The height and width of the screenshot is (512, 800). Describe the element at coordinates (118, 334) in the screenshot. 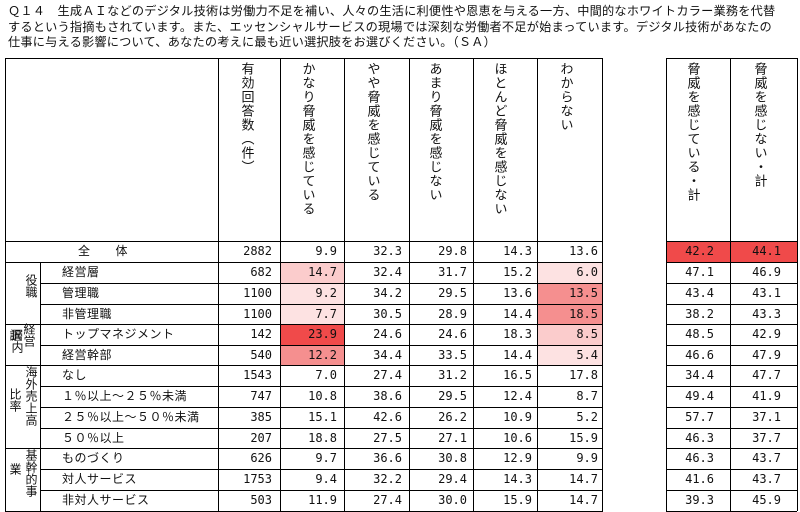

I see `row-label: トップマネジメント` at that location.